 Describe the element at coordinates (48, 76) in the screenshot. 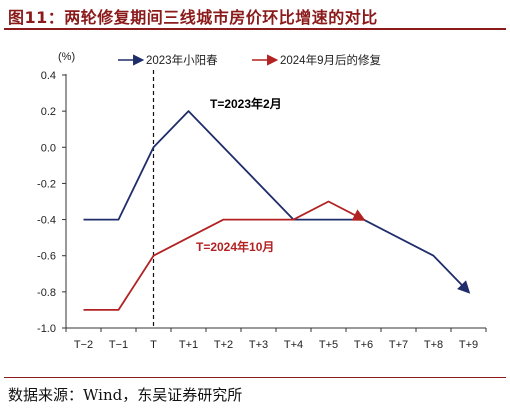

I see `y-tick-label: 0.4` at that location.